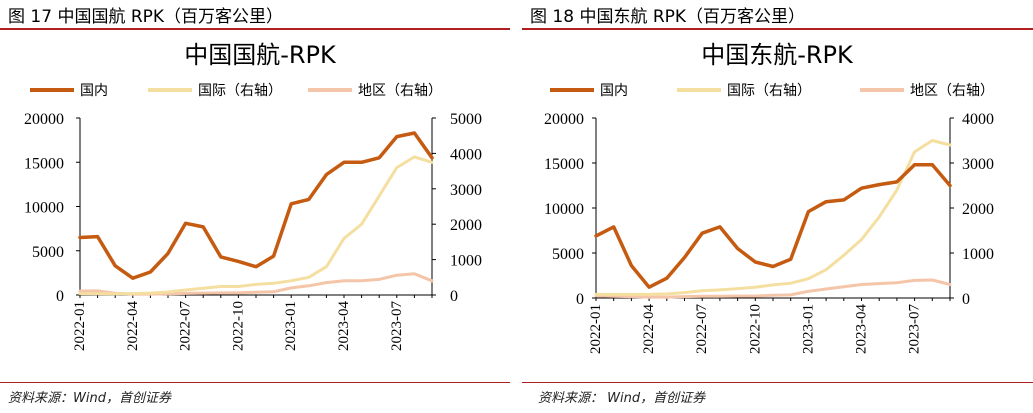 The width and height of the screenshot is (1033, 413). Describe the element at coordinates (777, 55) in the screenshot. I see `chart-title: 中国东航-RPK` at that location.